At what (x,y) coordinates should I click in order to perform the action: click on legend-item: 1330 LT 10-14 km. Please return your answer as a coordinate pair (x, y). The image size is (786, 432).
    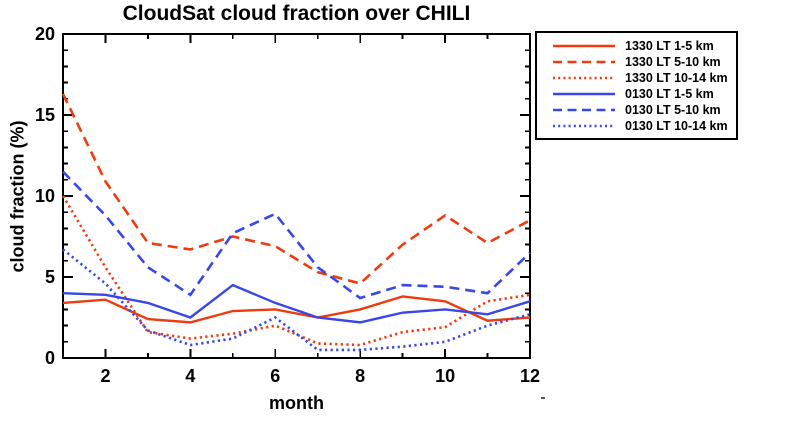
    Looking at the image, I should click on (643, 78).